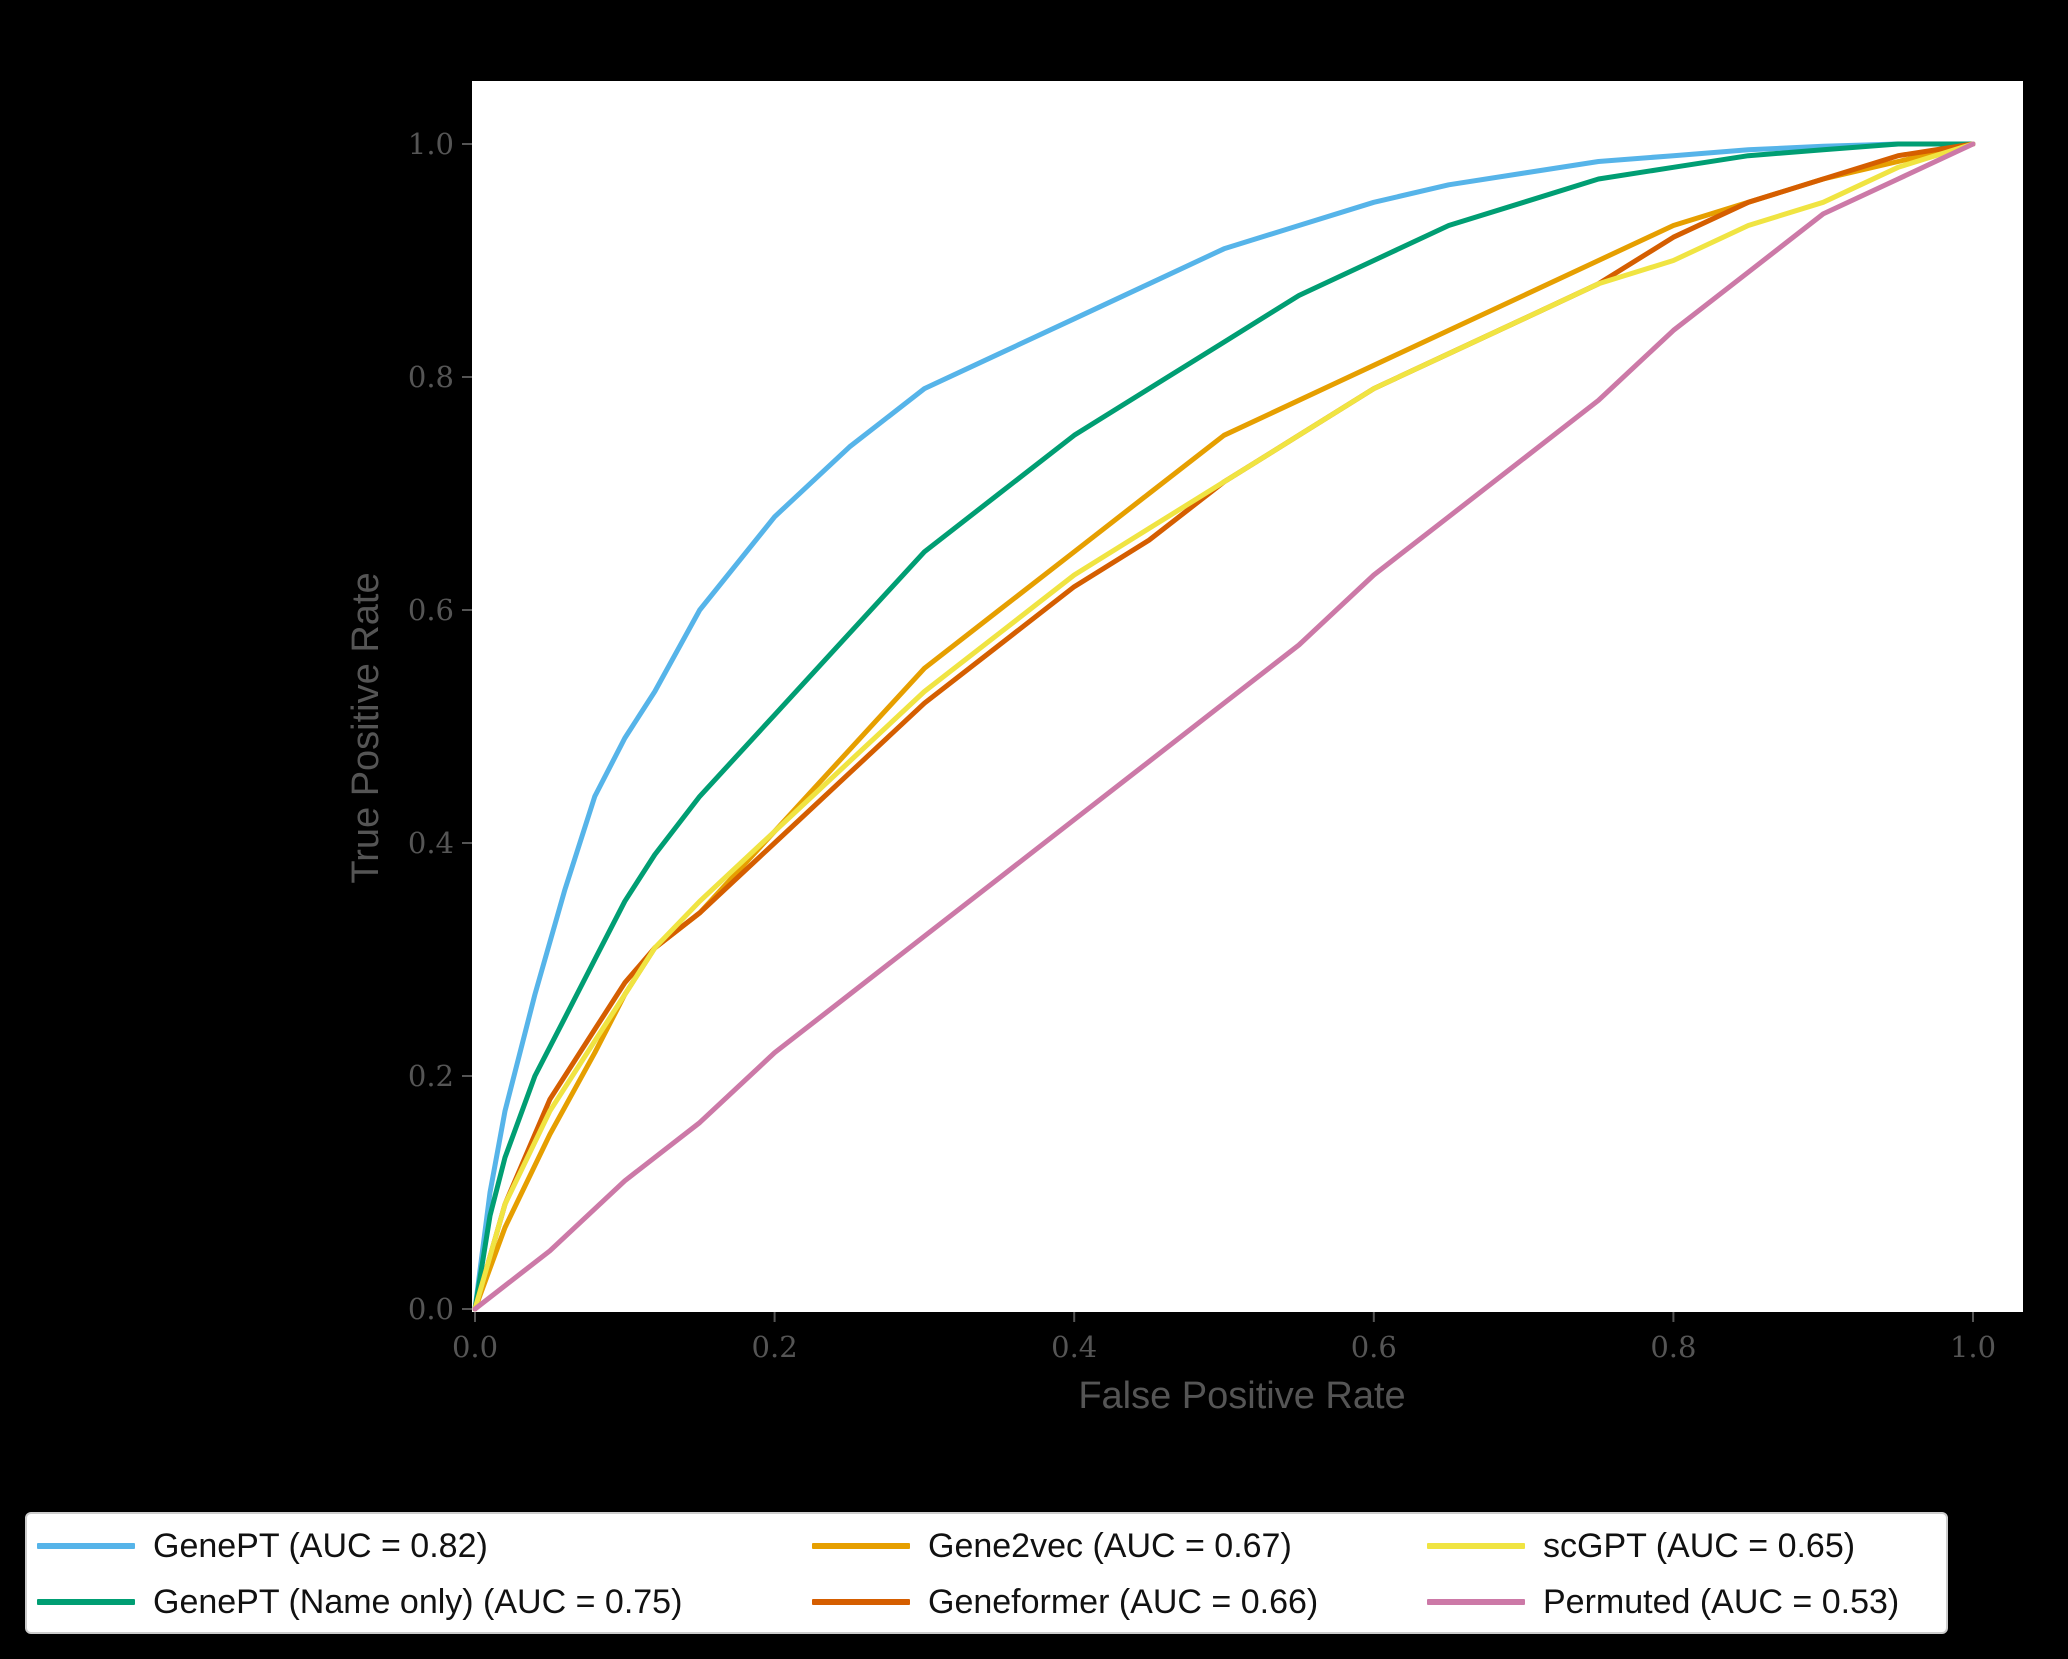  I want to click on y-tick-label: 0.0, so click(431, 1309).